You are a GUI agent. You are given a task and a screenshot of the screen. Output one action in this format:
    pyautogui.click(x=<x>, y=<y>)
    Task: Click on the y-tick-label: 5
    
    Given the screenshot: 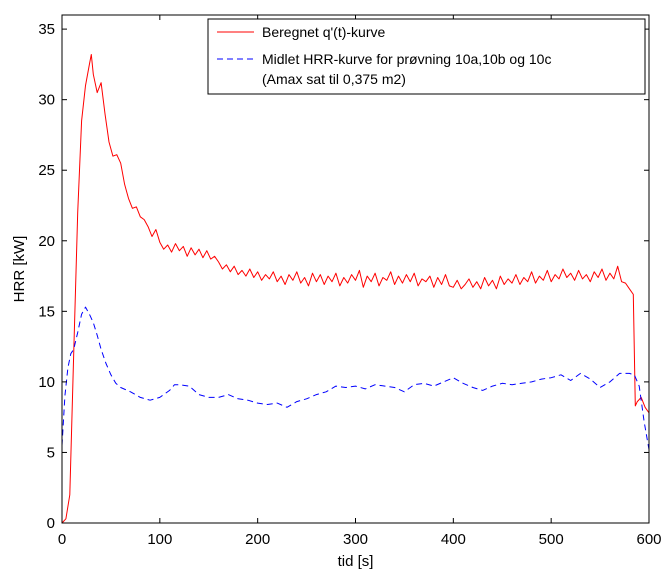 What is the action you would take?
    pyautogui.click(x=51, y=452)
    